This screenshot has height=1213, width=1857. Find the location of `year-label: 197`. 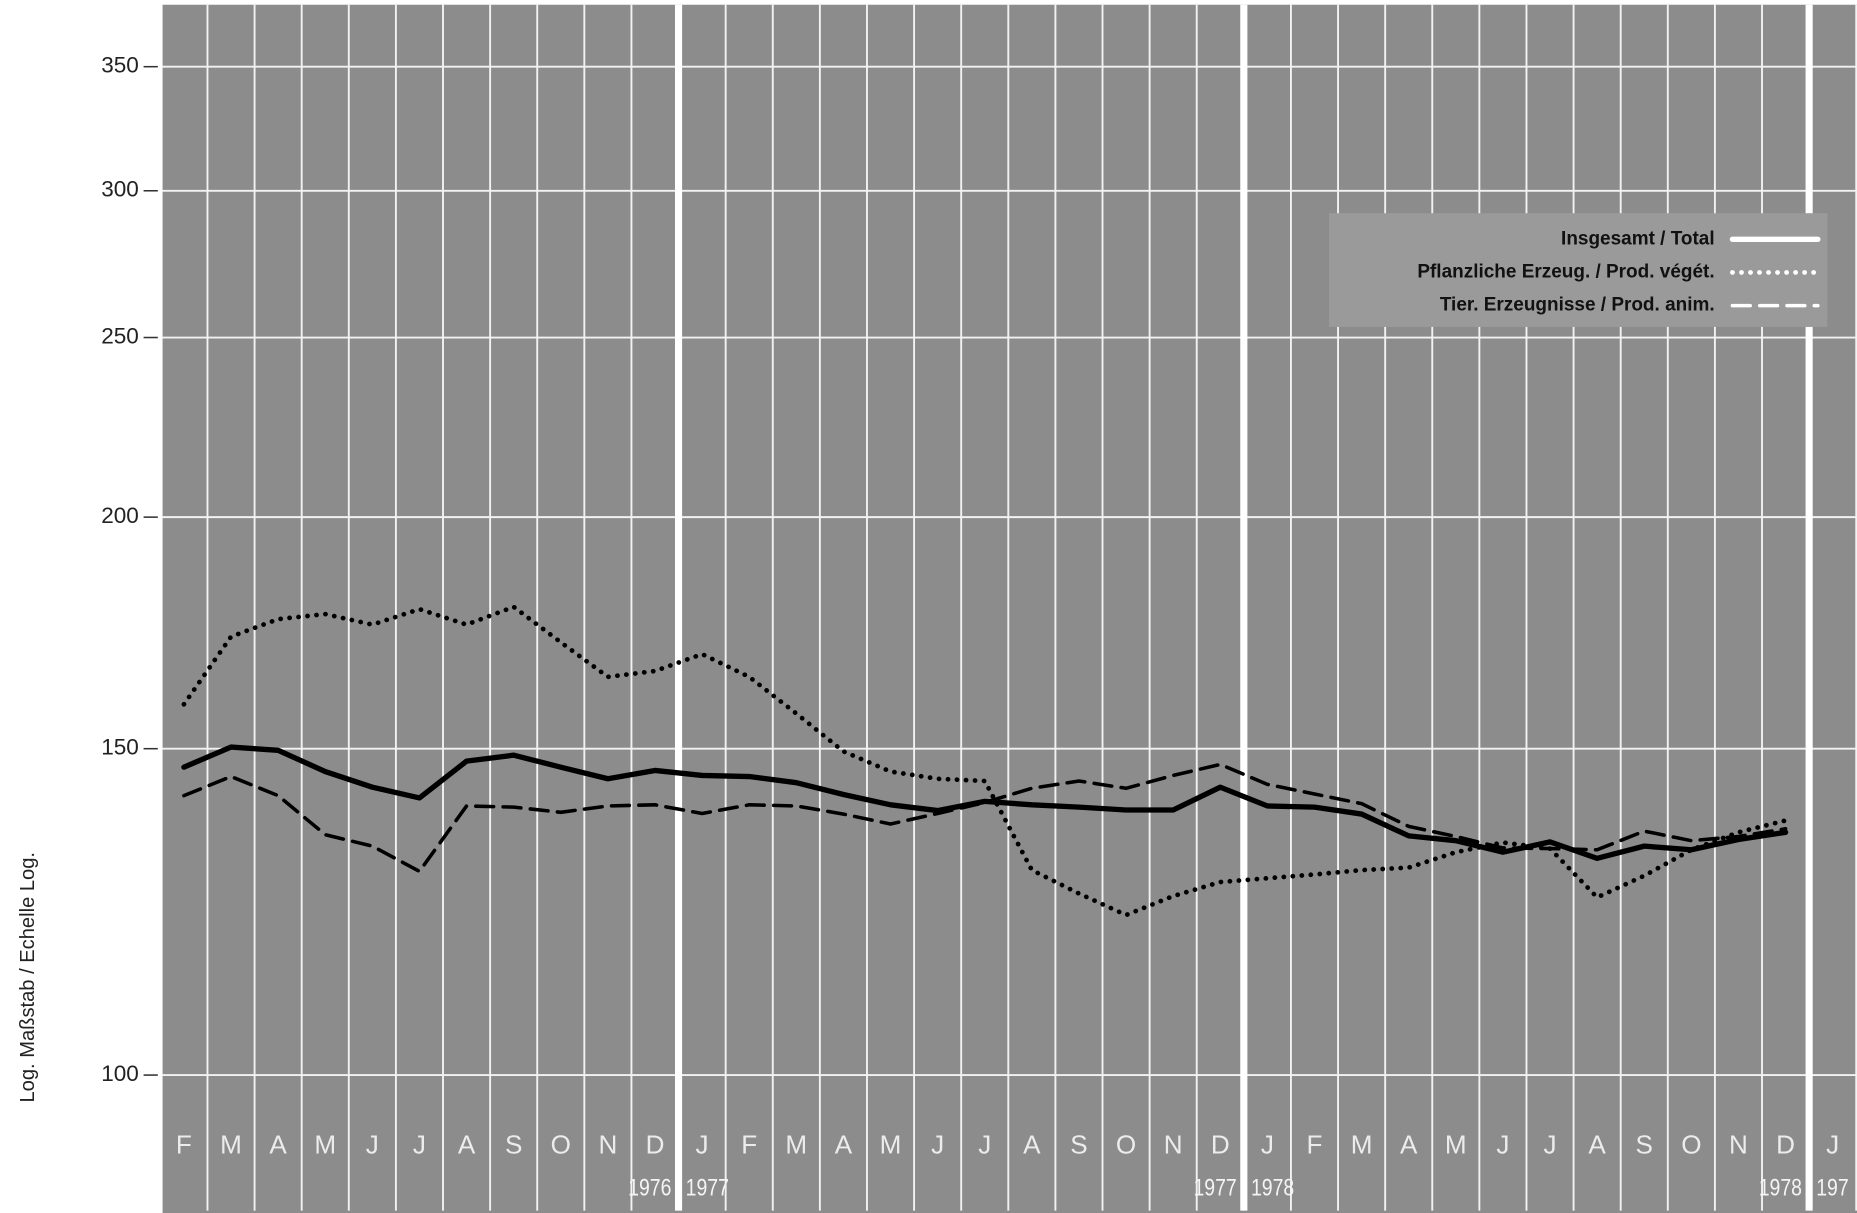

year-label: 197 is located at coordinates (1832, 1187).